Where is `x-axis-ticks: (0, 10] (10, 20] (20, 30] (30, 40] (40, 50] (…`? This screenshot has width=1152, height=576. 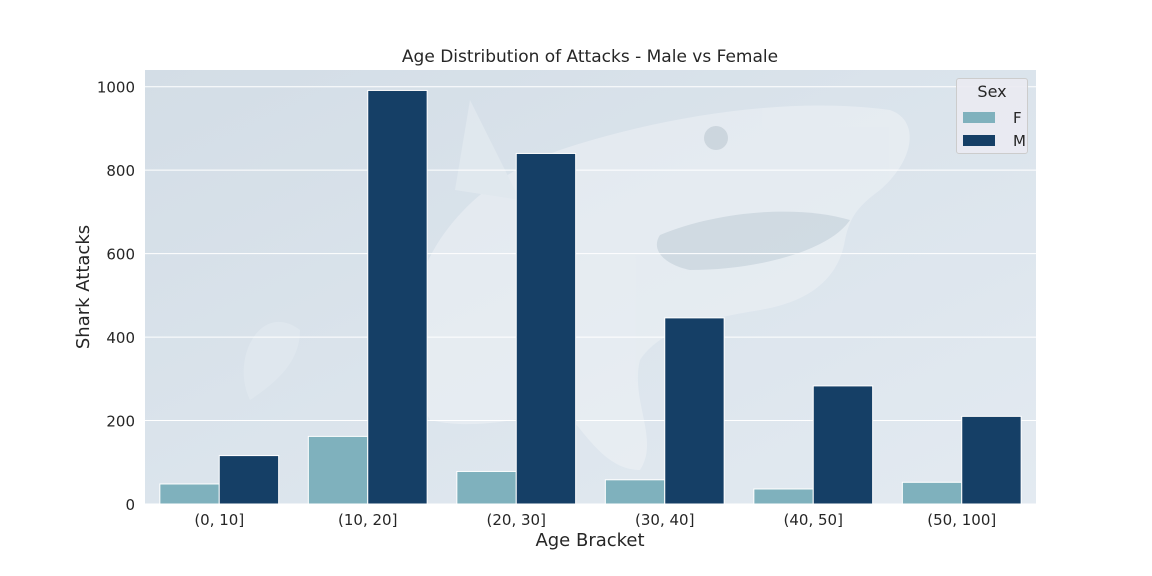
x-axis-ticks: (0, 10] (10, 20] (20, 30] (30, 40] (40, 50] (… is located at coordinates (595, 520).